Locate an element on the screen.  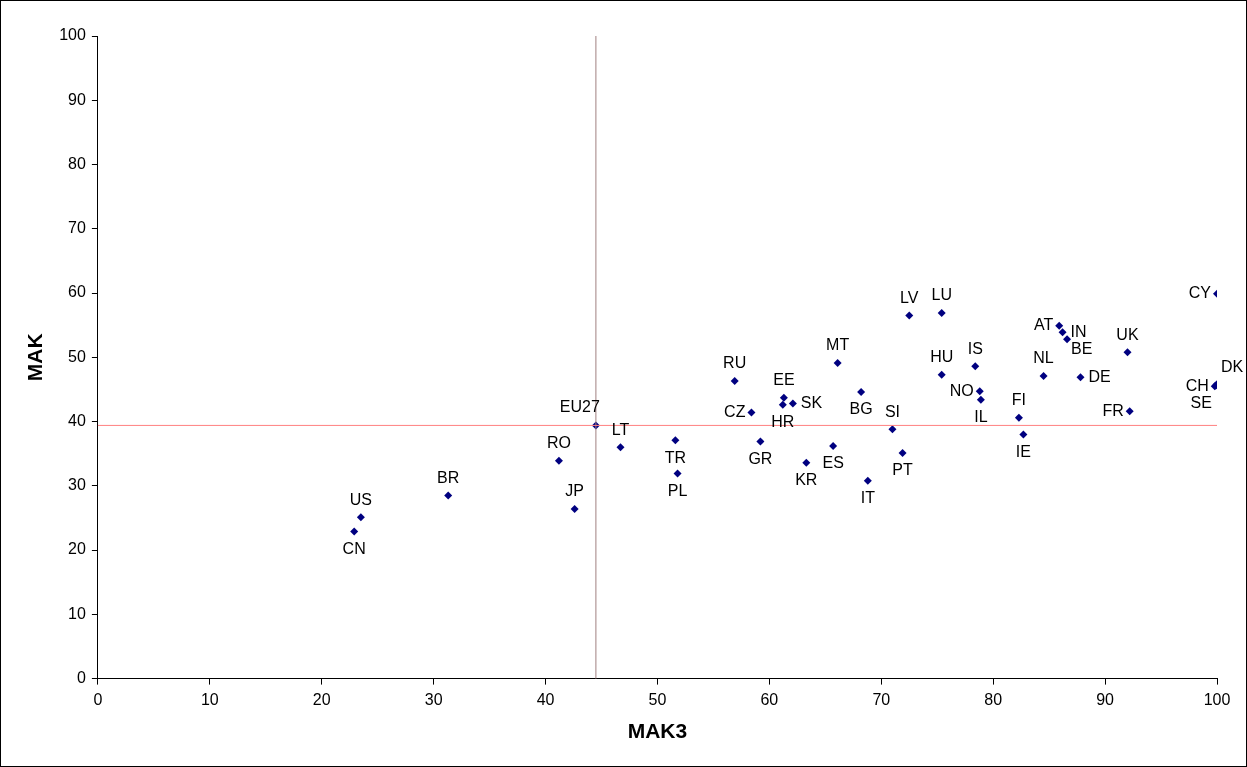
data-label: IE is located at coordinates (1023, 451).